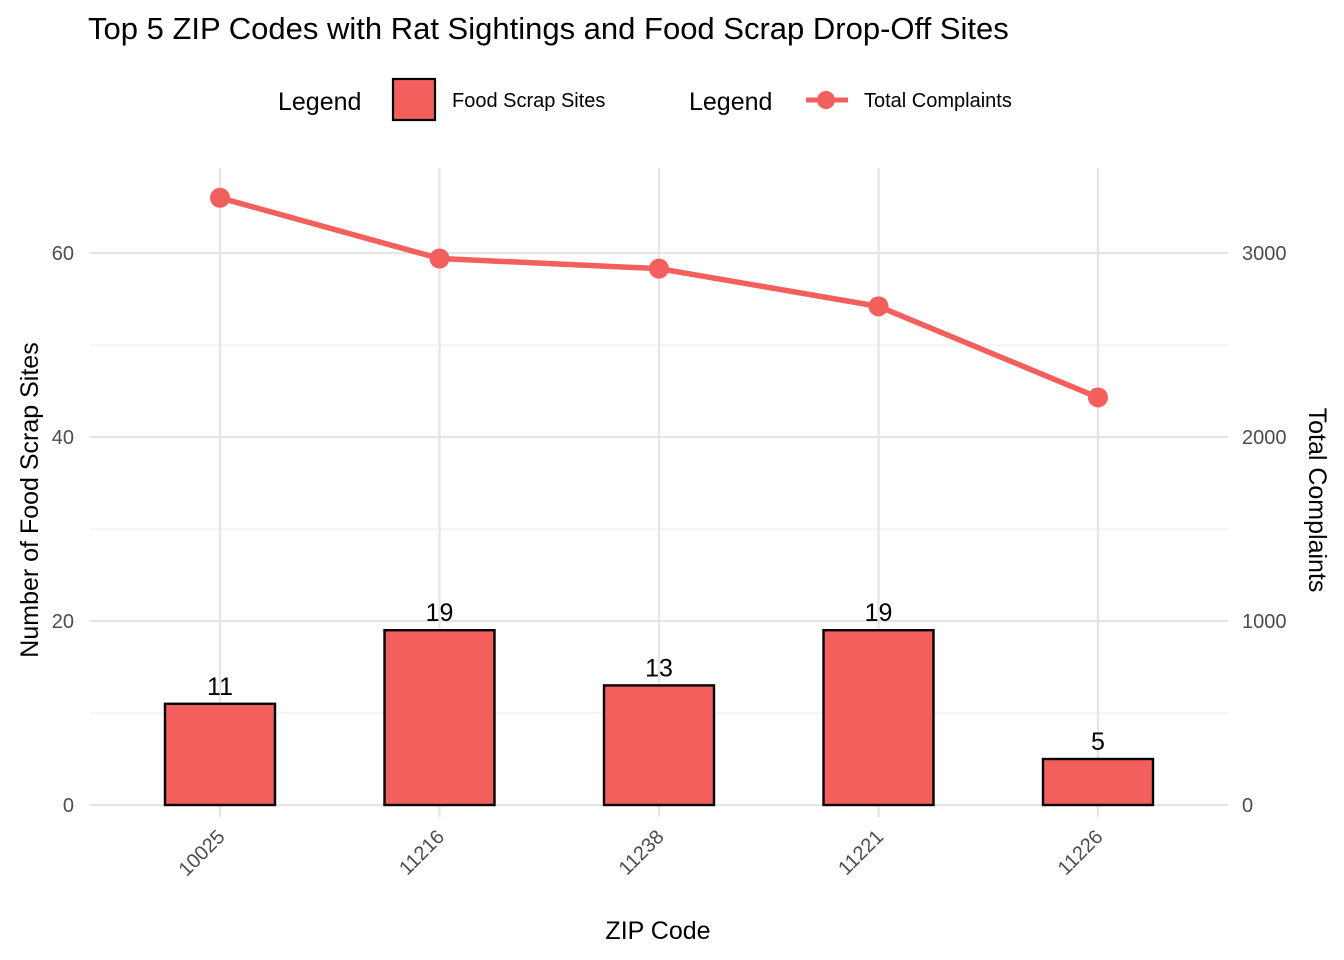  I want to click on bars, so click(659, 718).